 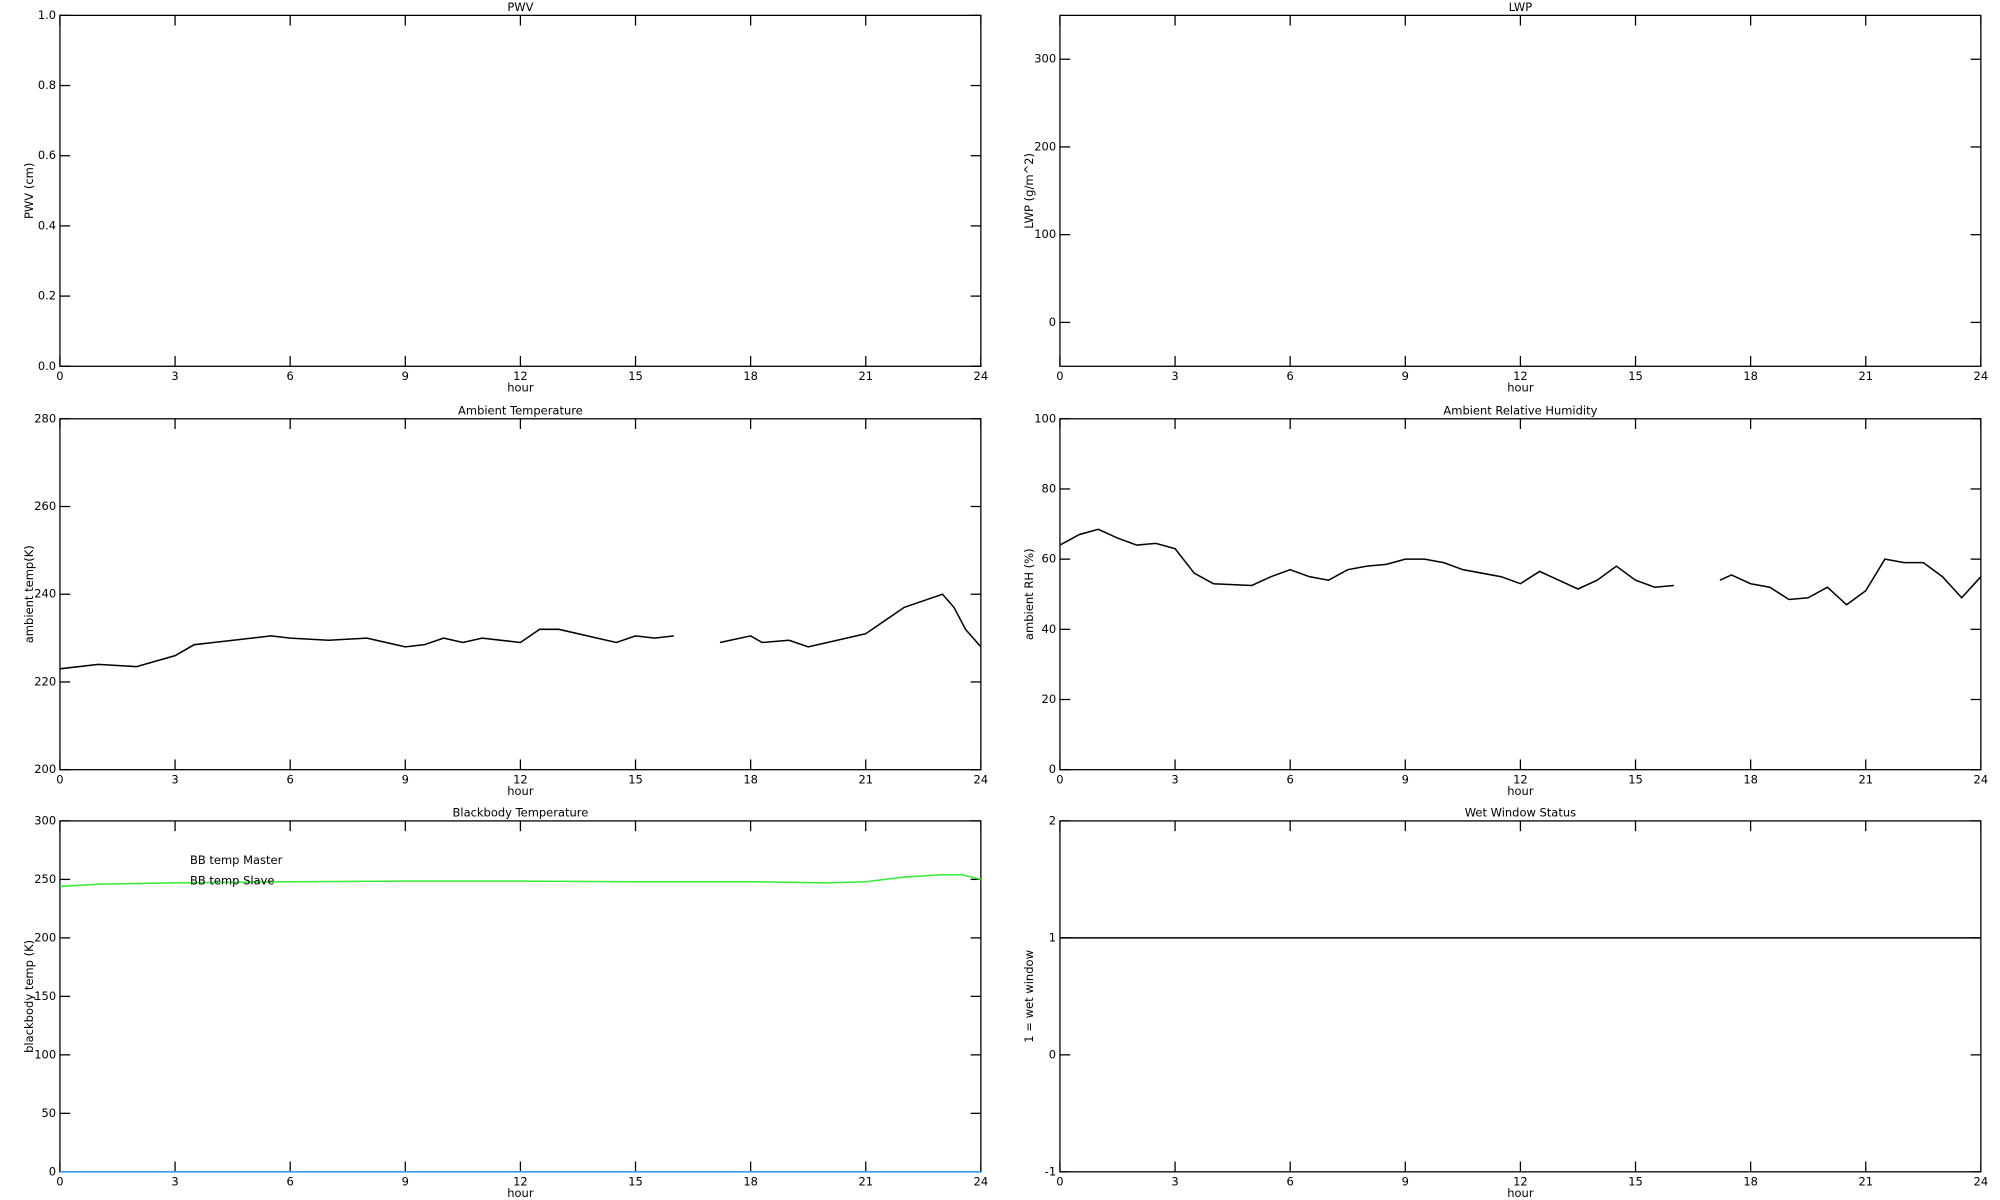 What do you see at coordinates (232, 881) in the screenshot?
I see `legend-entry: BB temp Slave` at bounding box center [232, 881].